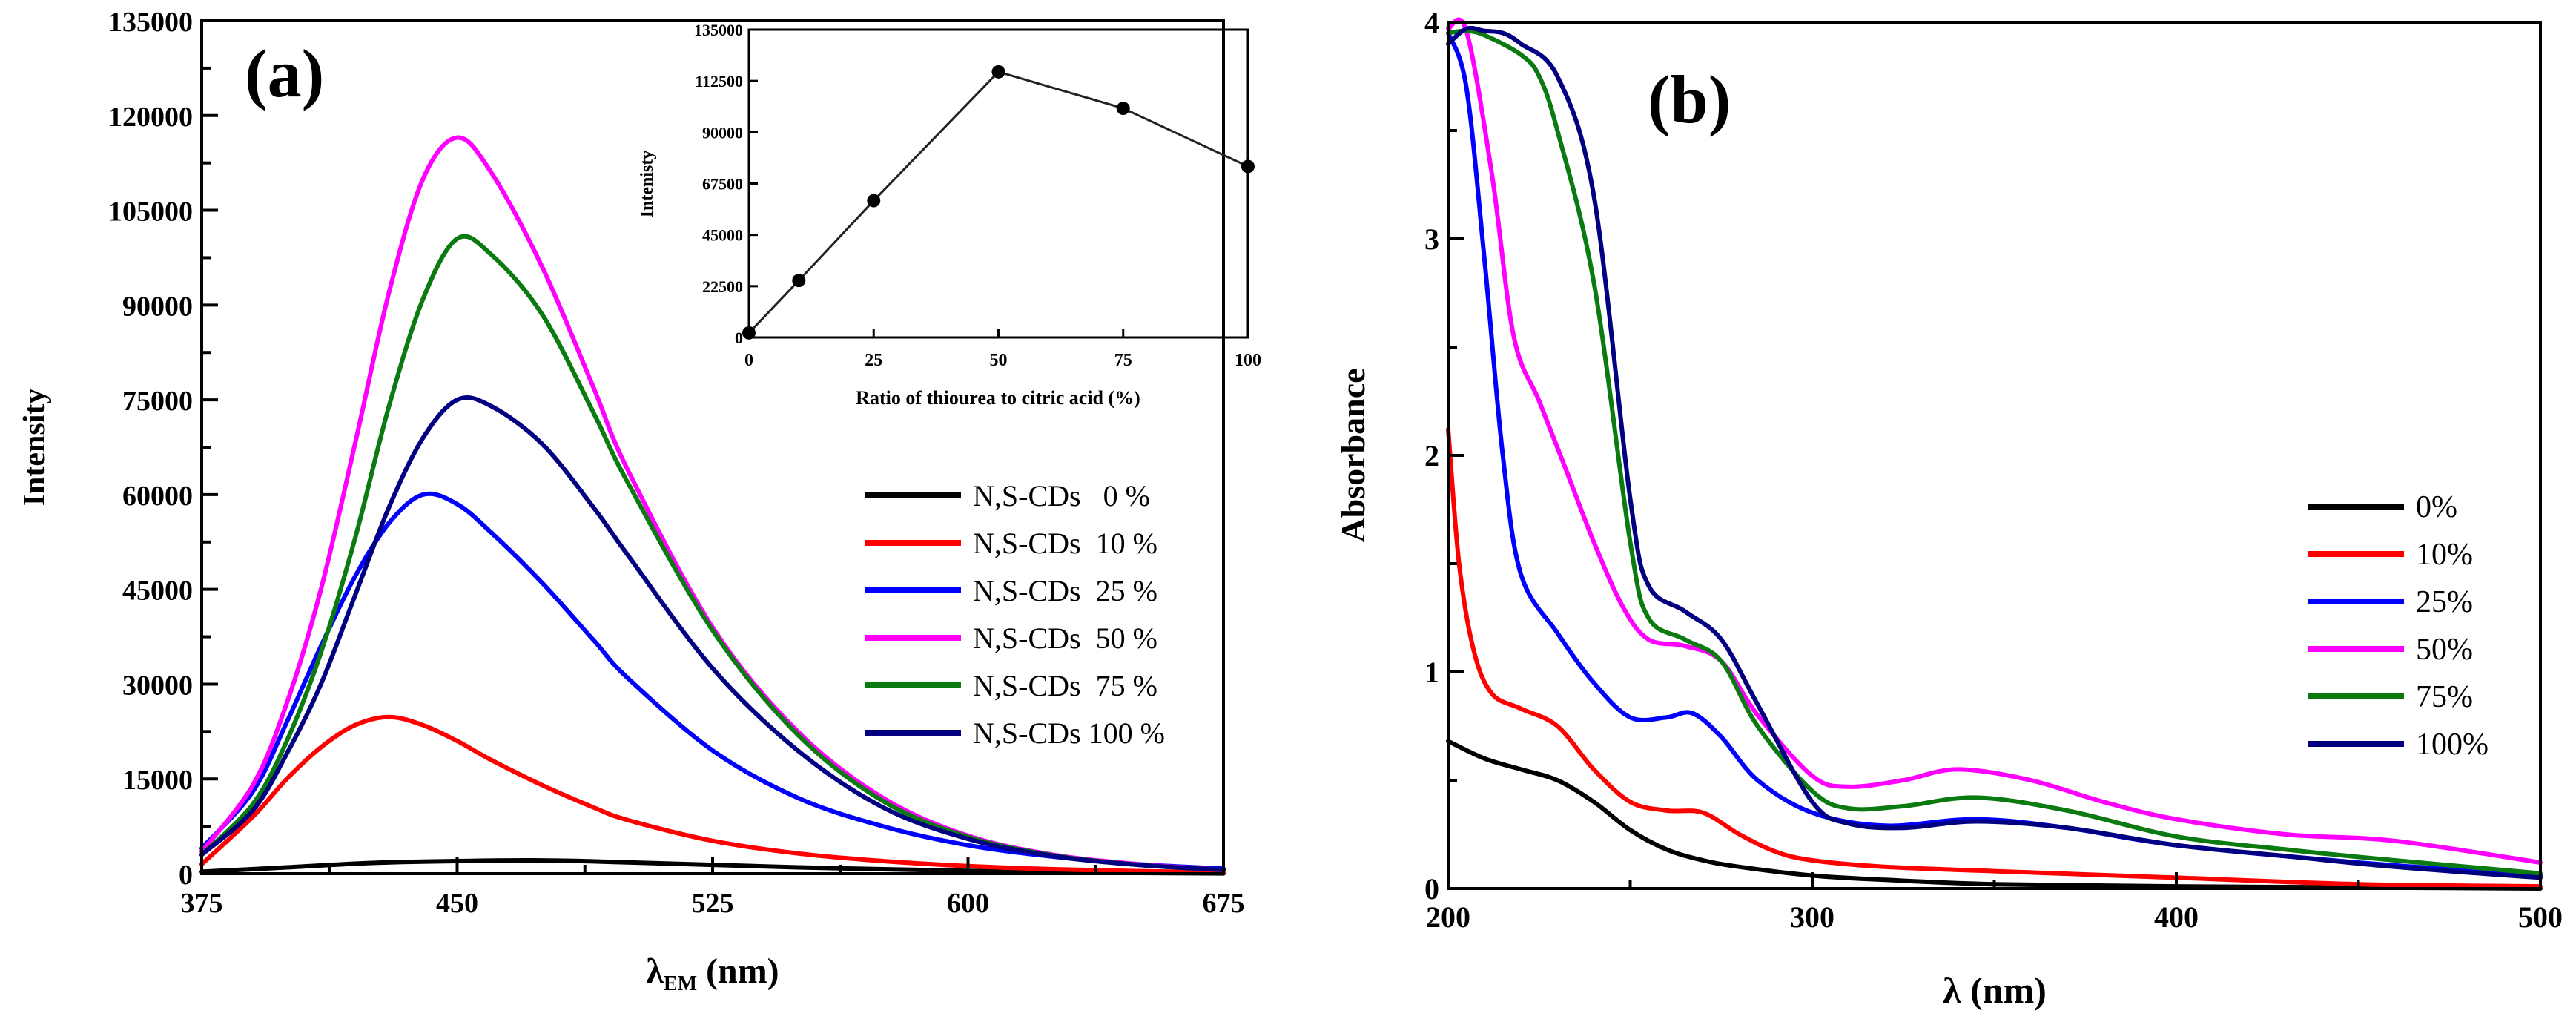 The width and height of the screenshot is (2576, 1022). I want to click on inset-line, so click(998, 202).